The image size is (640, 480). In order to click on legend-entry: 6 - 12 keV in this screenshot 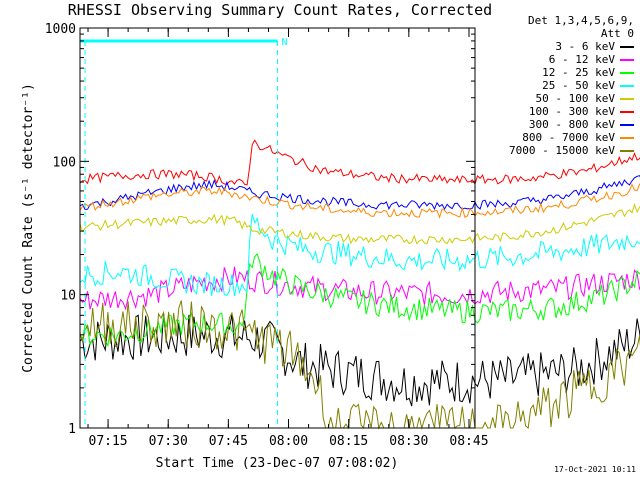, I will do `click(571, 59)`.